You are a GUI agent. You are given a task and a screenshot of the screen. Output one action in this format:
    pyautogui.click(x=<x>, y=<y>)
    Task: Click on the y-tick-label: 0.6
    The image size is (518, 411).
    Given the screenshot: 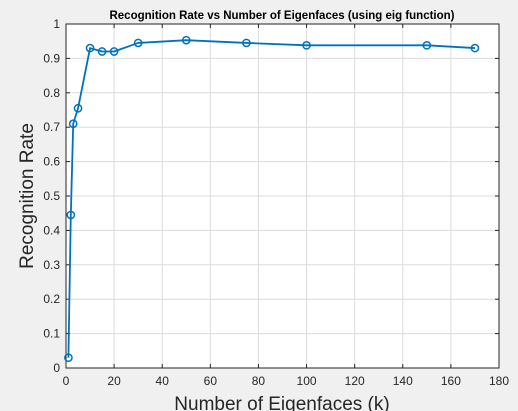 What is the action you would take?
    pyautogui.click(x=51, y=162)
    